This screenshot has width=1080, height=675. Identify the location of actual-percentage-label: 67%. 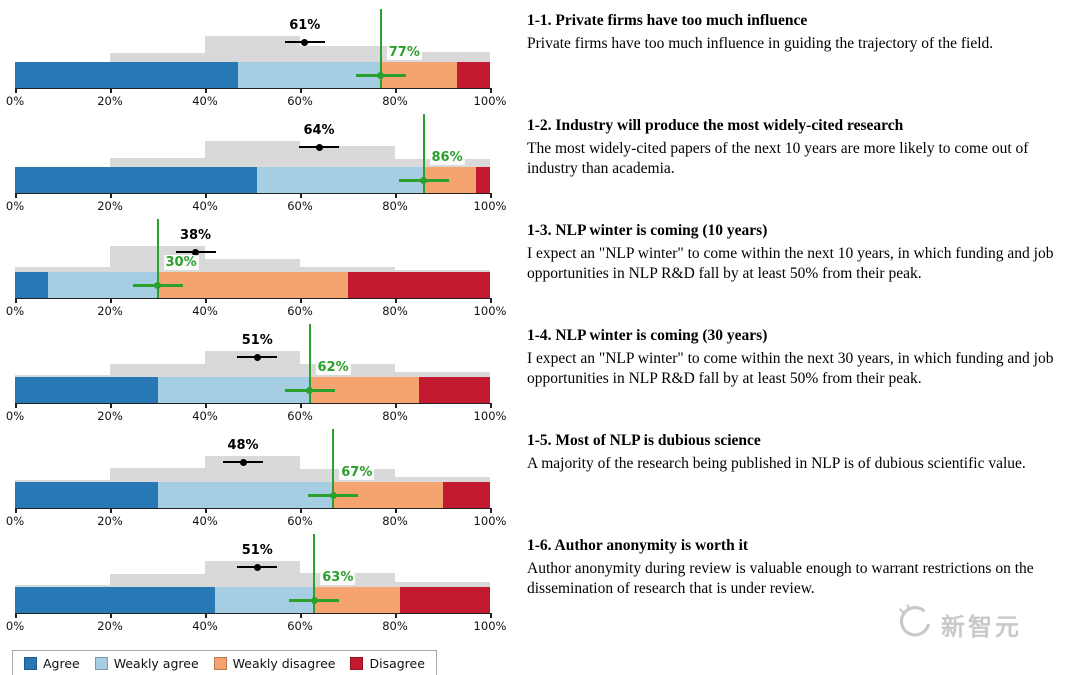
(357, 472).